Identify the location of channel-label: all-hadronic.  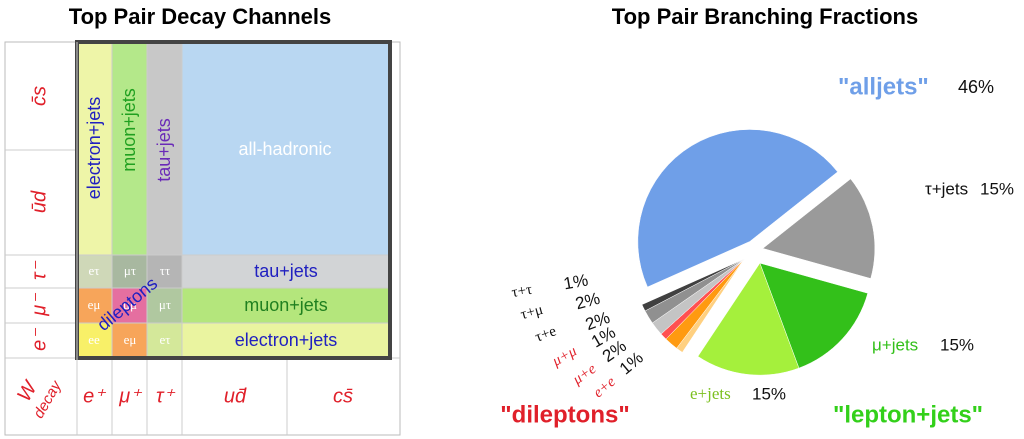
(284, 149).